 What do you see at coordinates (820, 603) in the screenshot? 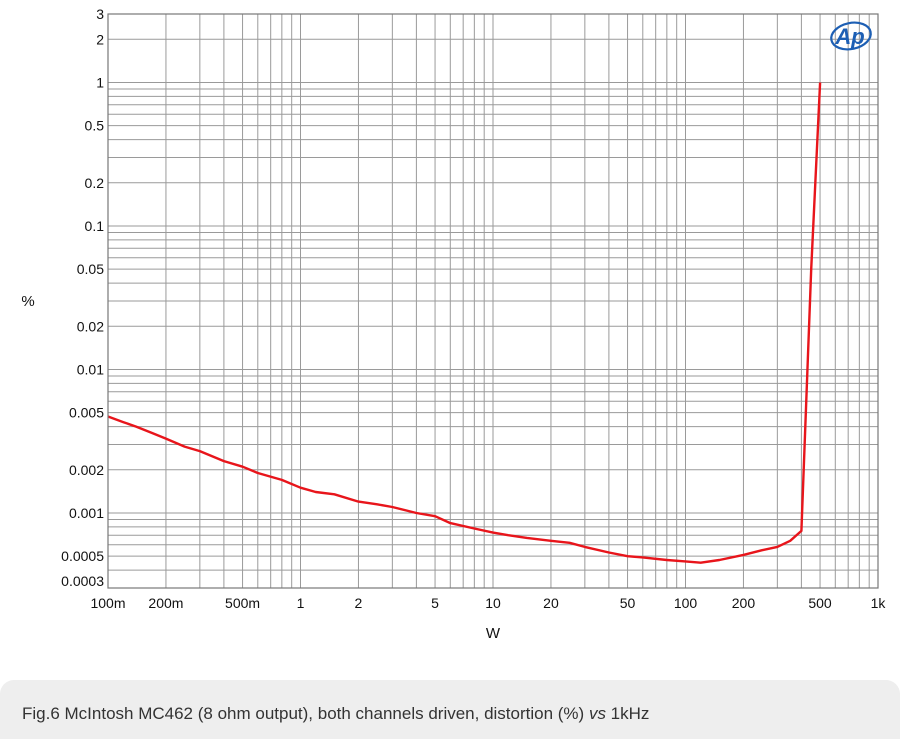
I see `x-tick-label: 500` at bounding box center [820, 603].